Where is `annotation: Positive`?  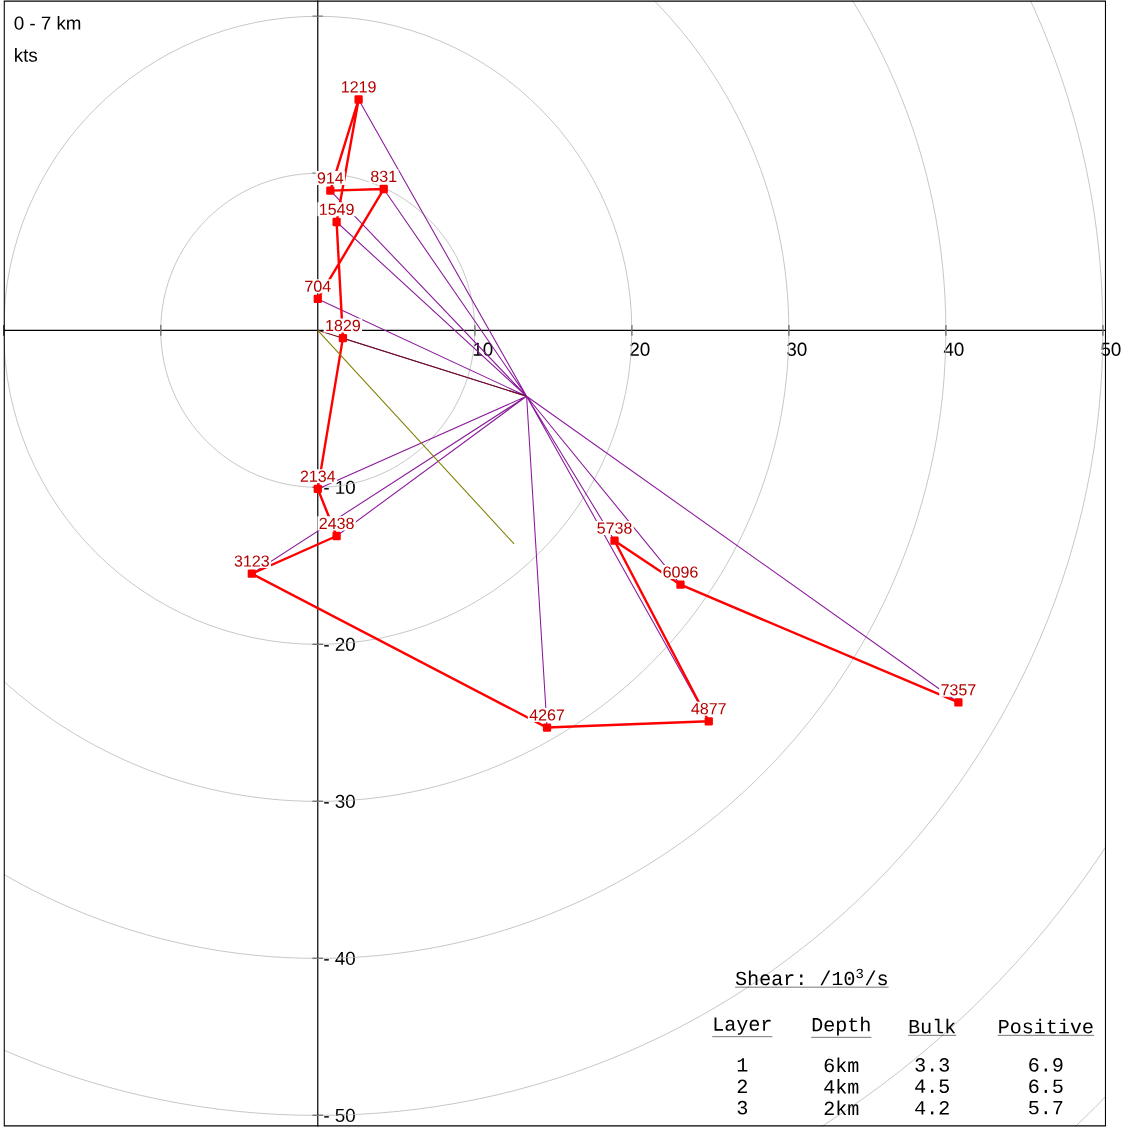
annotation: Positive is located at coordinates (1046, 1026).